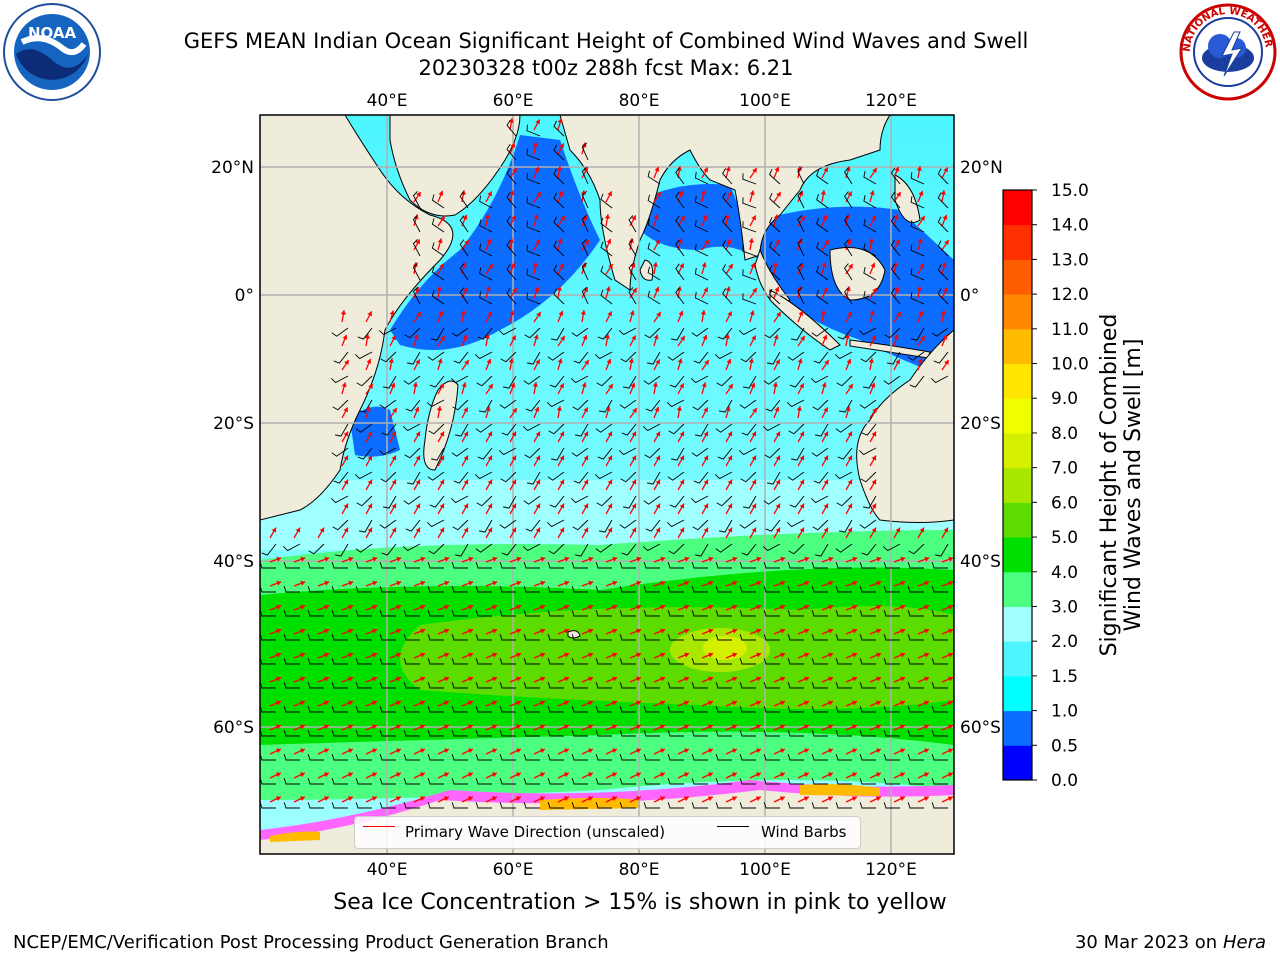  What do you see at coordinates (1109, 485) in the screenshot?
I see `colorbar-title-line1: Significant Height of Combined` at bounding box center [1109, 485].